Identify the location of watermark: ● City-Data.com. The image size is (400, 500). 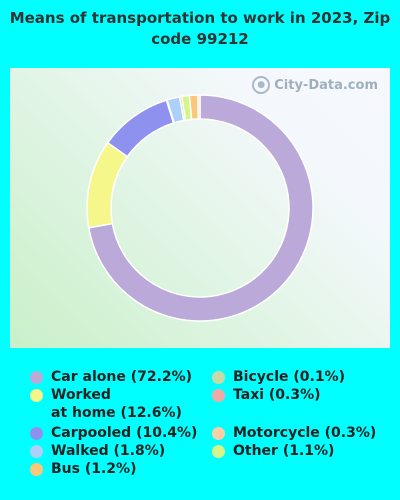
(315, 85).